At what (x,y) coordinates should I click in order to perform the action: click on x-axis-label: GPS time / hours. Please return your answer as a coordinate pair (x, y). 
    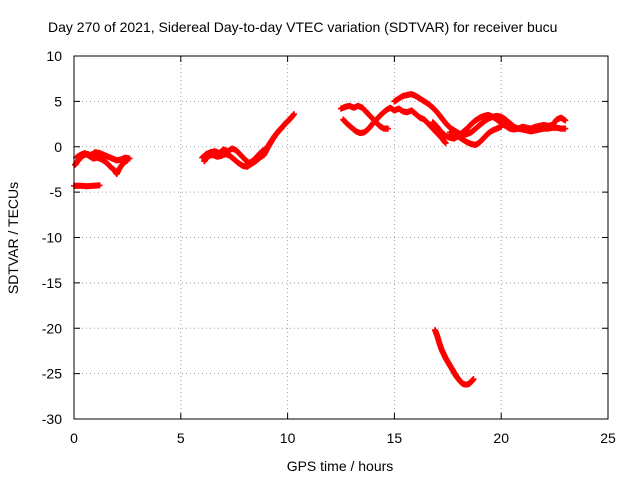
    Looking at the image, I should click on (340, 466).